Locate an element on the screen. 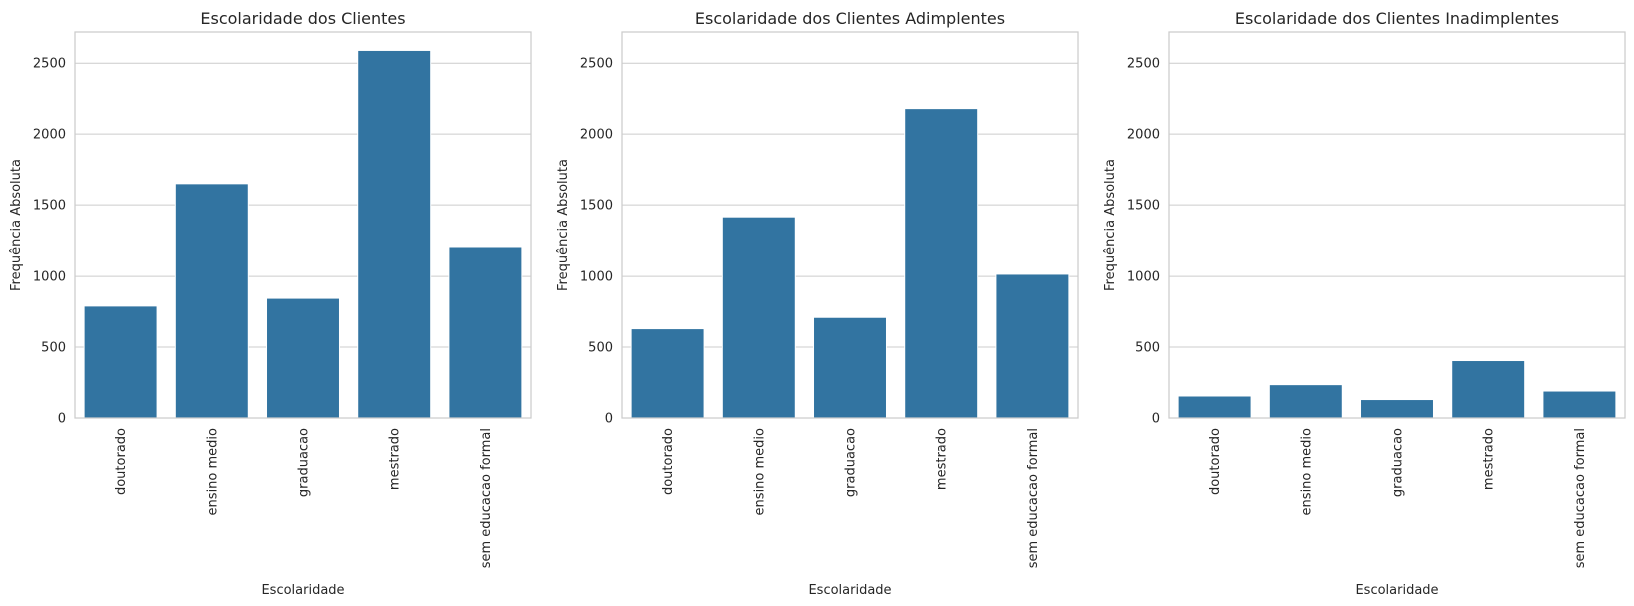 This screenshot has width=1634, height=606. chart-title: Escolaridade dos Clientes is located at coordinates (302, 18).